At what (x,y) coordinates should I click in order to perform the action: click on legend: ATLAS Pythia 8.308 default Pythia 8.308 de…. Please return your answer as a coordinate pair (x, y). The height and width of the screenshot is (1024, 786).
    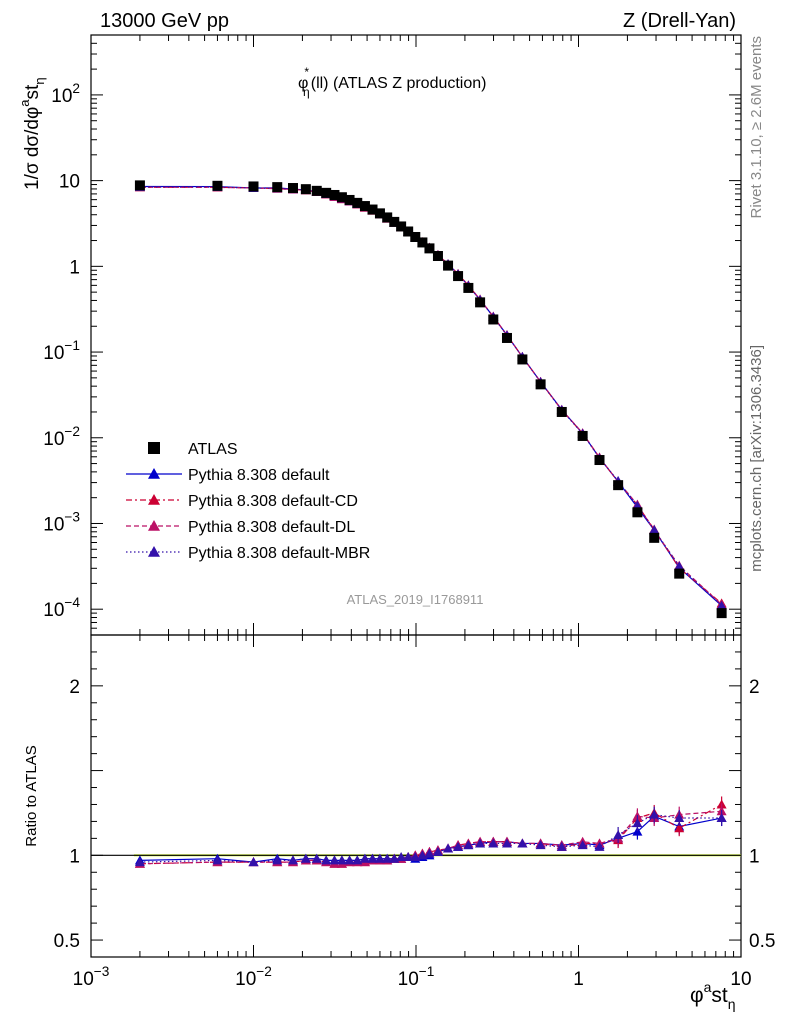
    Looking at the image, I should click on (248, 501).